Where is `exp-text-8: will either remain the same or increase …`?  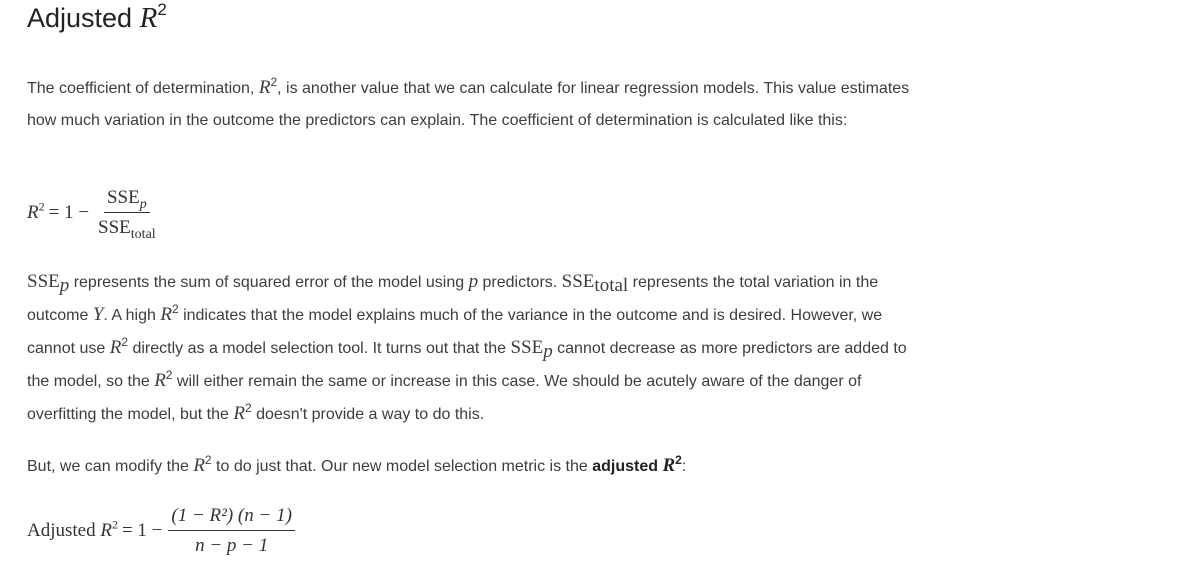 exp-text-8: will either remain the same or increase … is located at coordinates (444, 398).